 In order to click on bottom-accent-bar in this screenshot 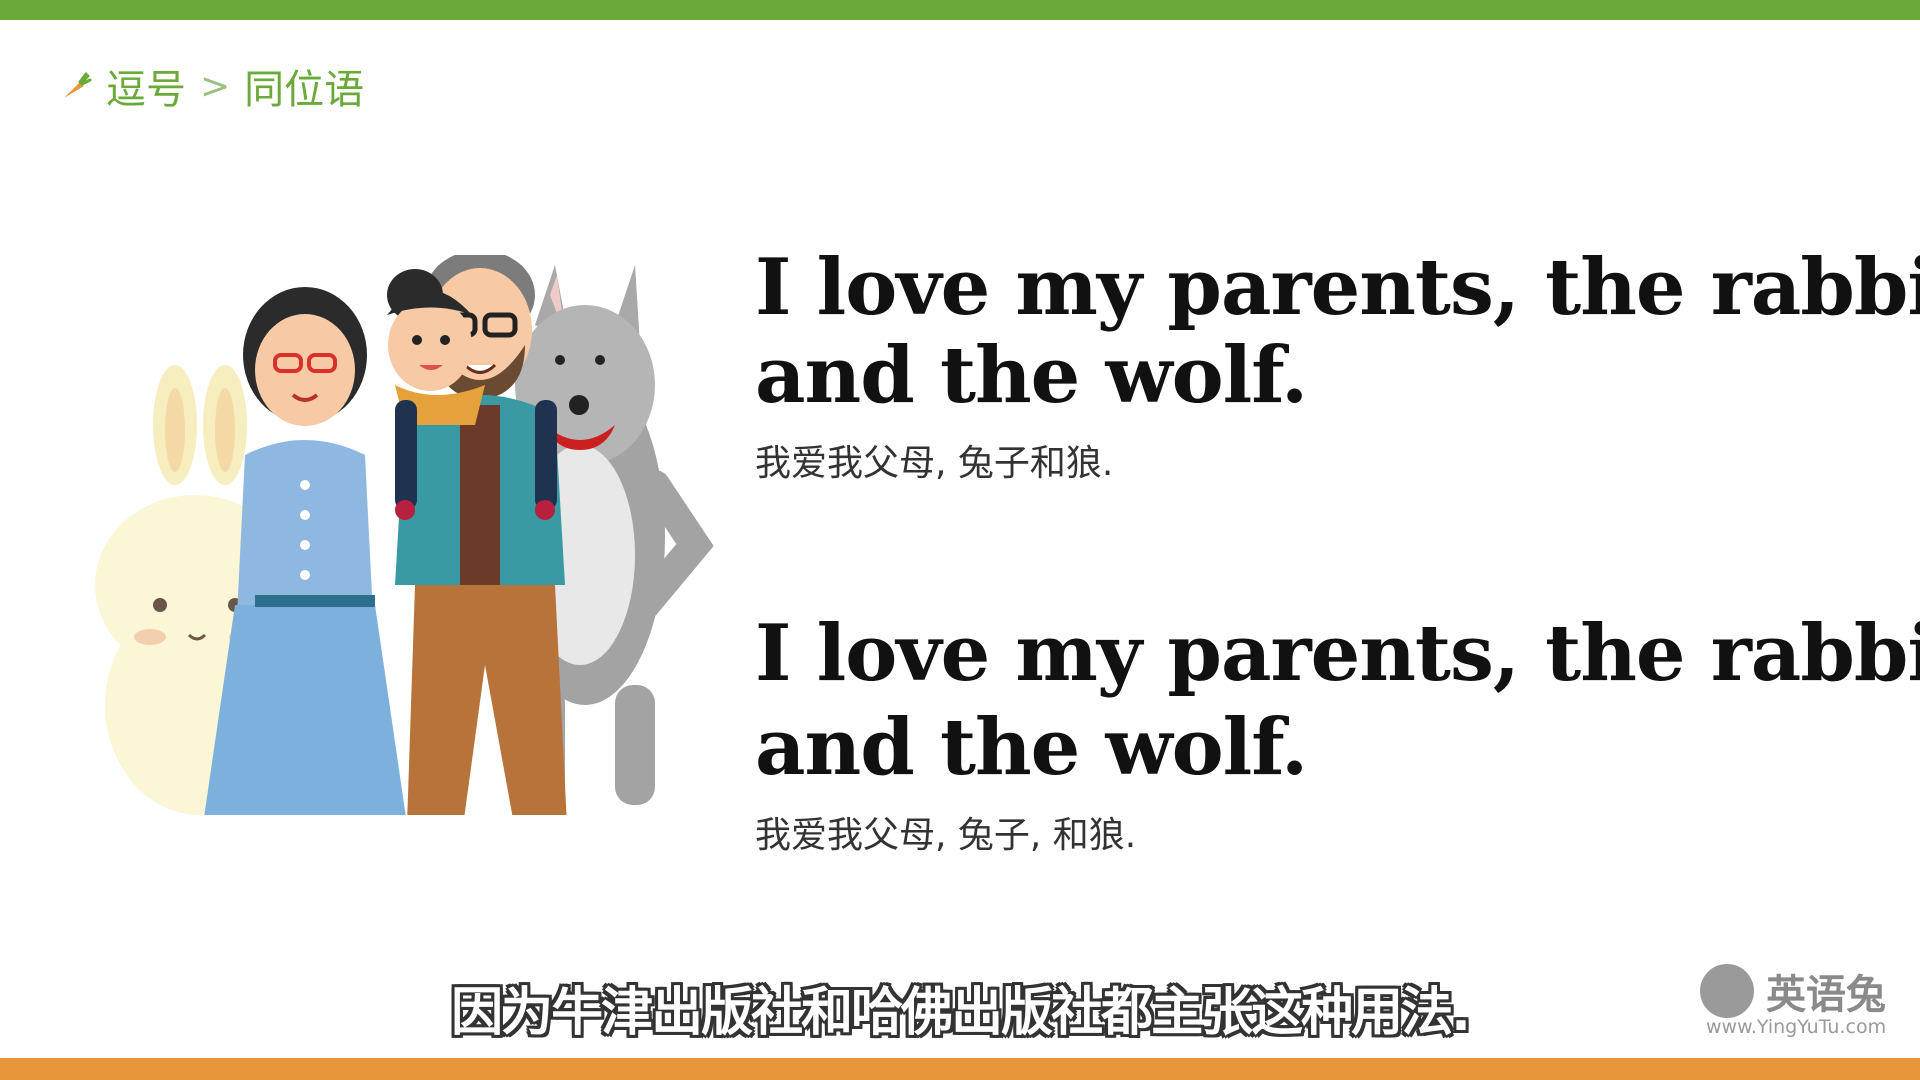, I will do `click(960, 1069)`.